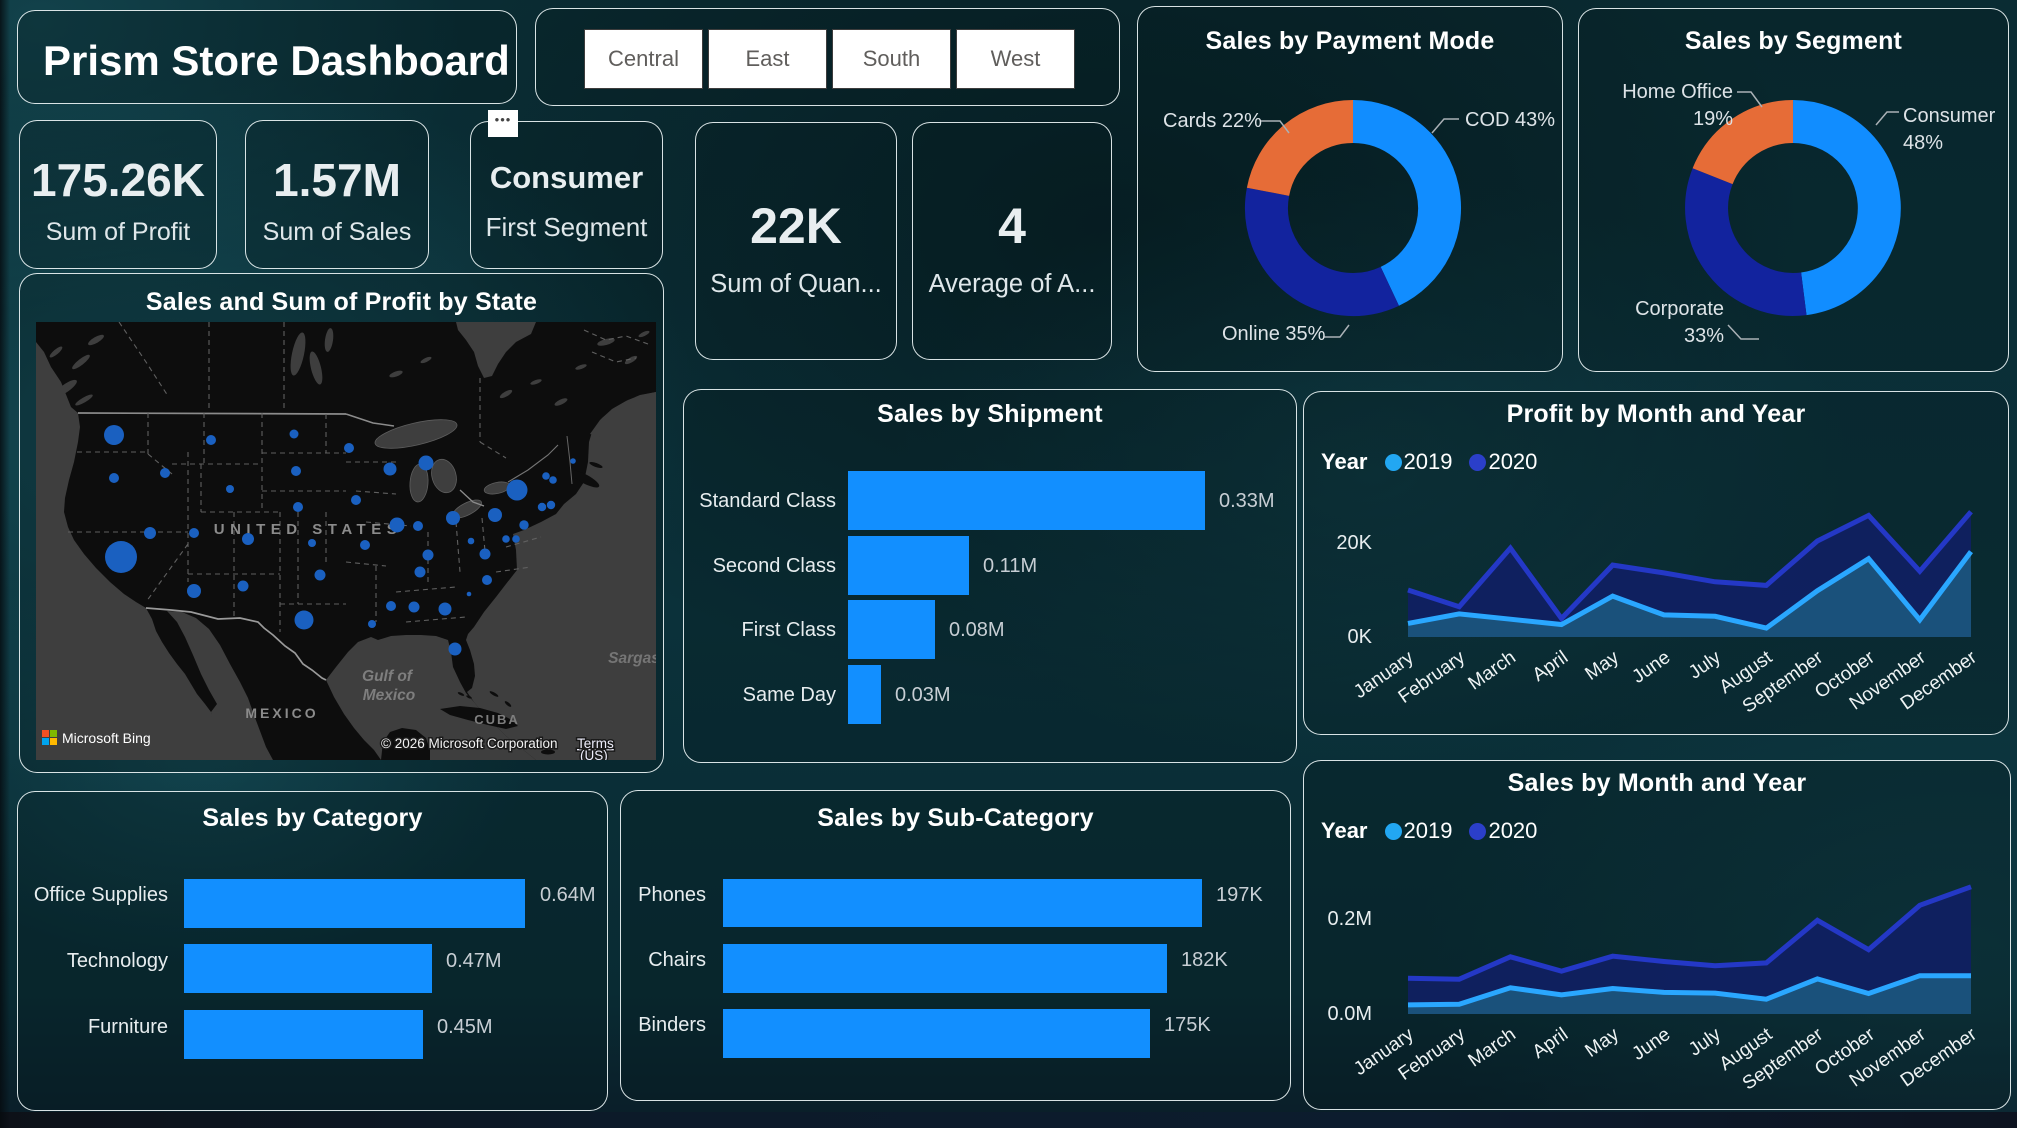 The height and width of the screenshot is (1128, 2017). What do you see at coordinates (469, 743) in the screenshot?
I see `svg-text: © 2026 Microsoft Corporation` at bounding box center [469, 743].